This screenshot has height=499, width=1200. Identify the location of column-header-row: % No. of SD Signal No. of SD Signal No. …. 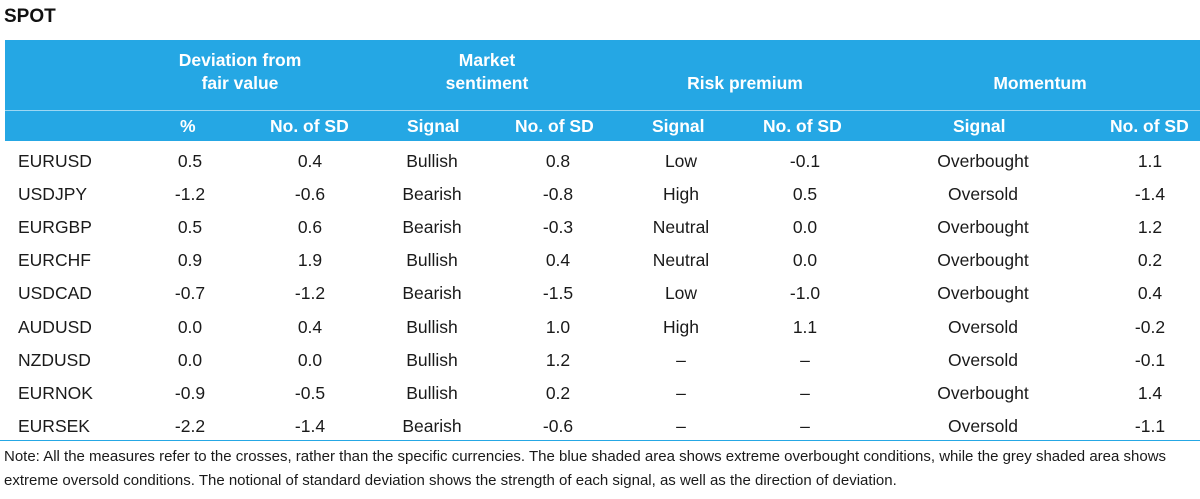
(602, 126).